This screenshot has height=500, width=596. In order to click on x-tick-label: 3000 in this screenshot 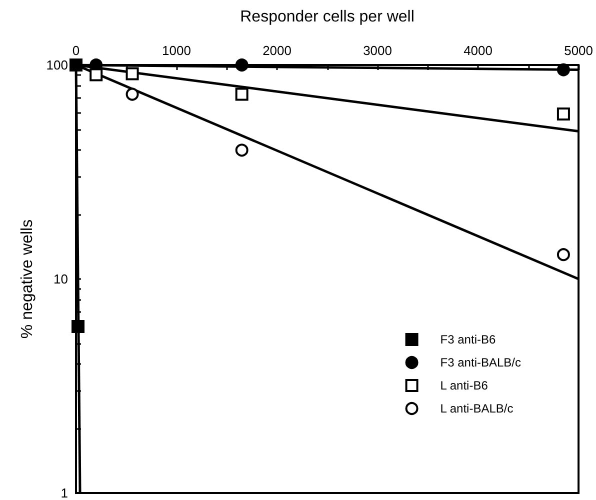, I will do `click(377, 50)`.